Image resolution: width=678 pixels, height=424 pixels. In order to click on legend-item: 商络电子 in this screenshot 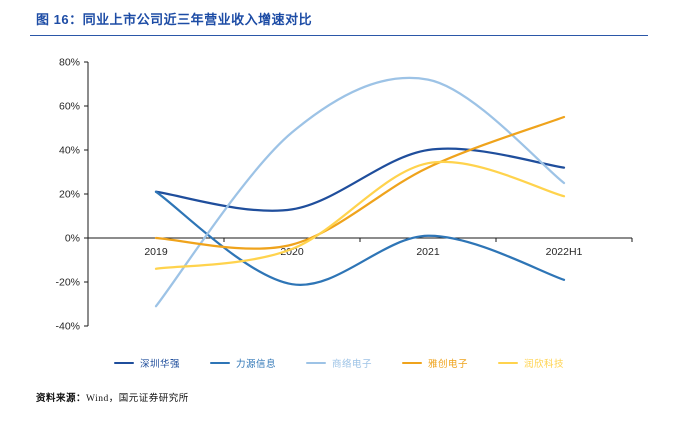, I will do `click(338, 363)`.